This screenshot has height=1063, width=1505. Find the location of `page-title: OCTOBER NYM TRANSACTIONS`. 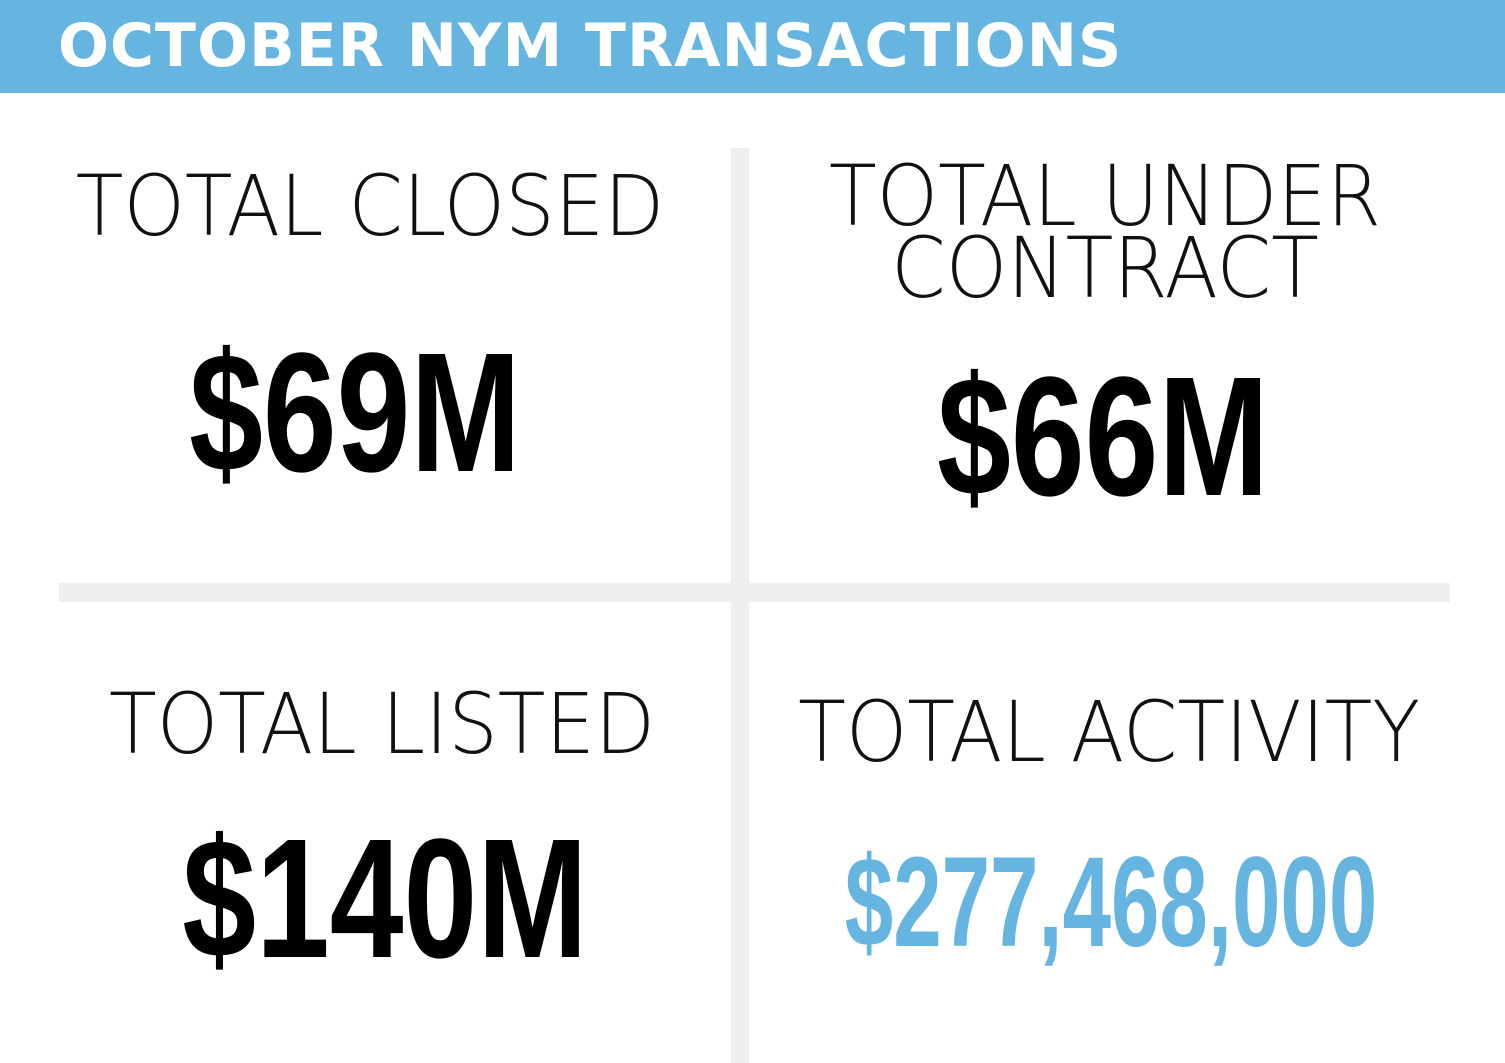

page-title: OCTOBER NYM TRANSACTIONS is located at coordinates (590, 46).